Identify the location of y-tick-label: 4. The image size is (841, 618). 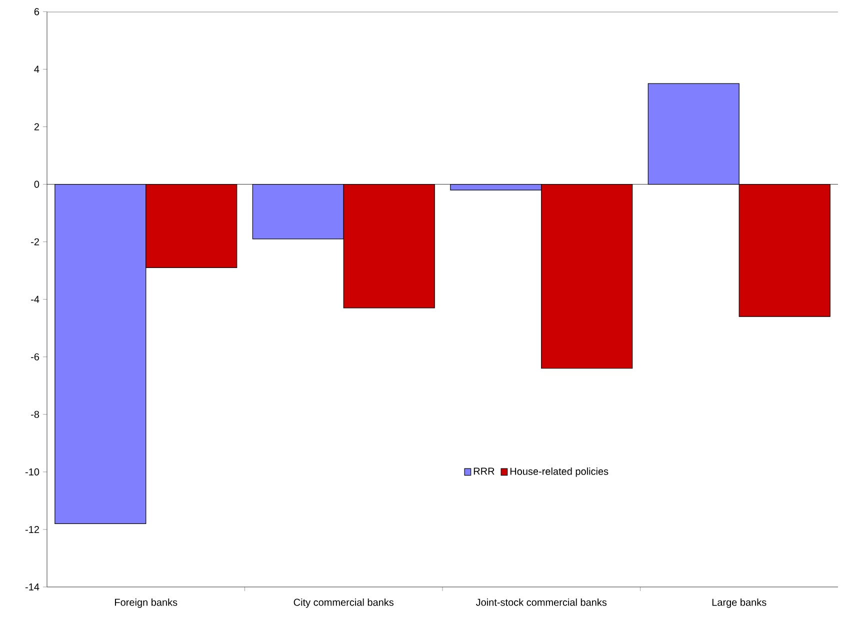
(37, 69).